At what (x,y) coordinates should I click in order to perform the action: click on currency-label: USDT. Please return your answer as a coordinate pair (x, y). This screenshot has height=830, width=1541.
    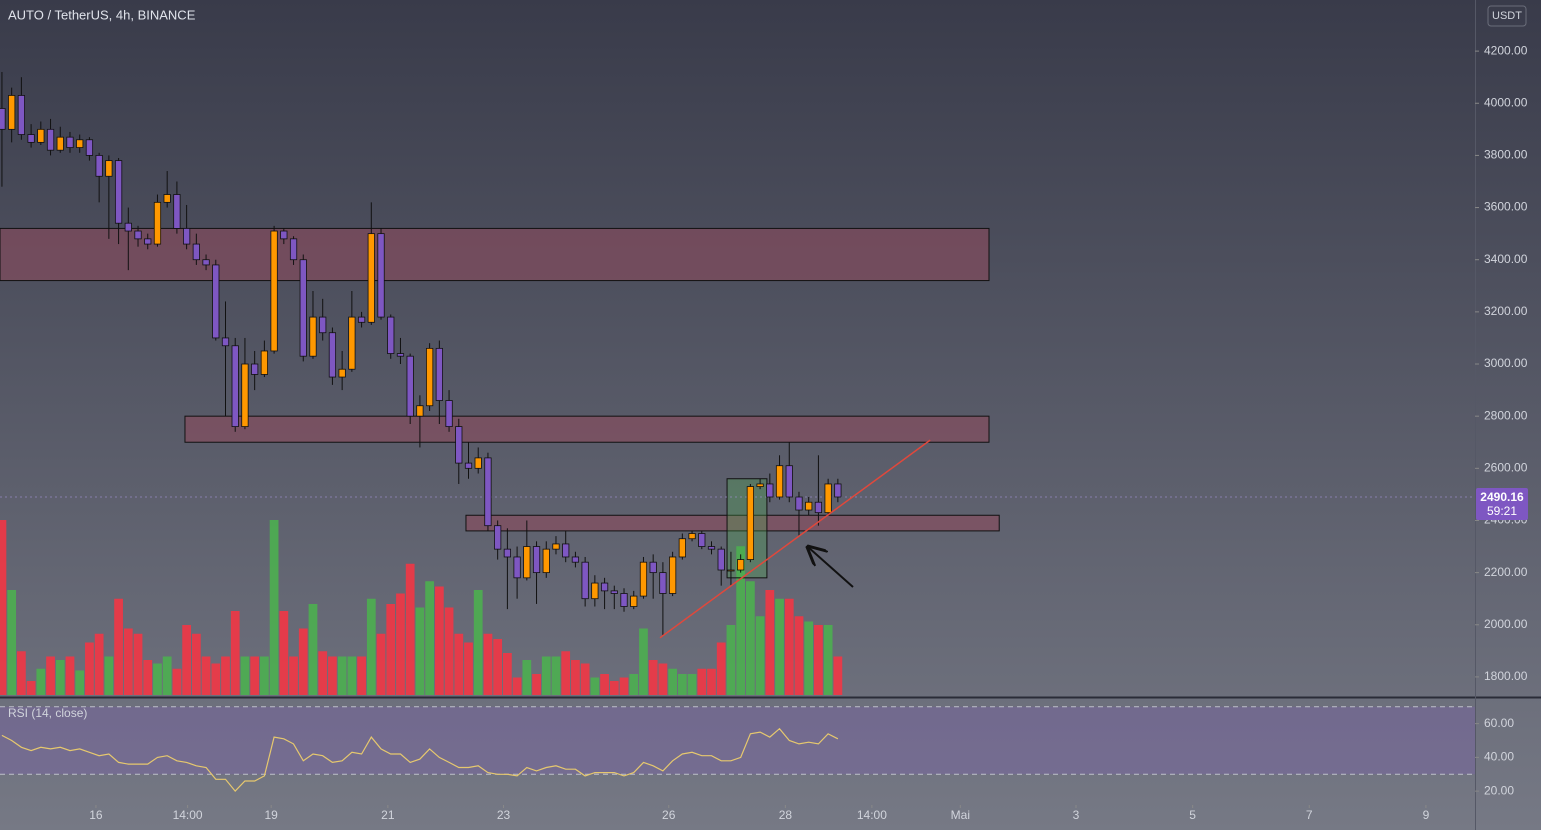
    Looking at the image, I should click on (1507, 16).